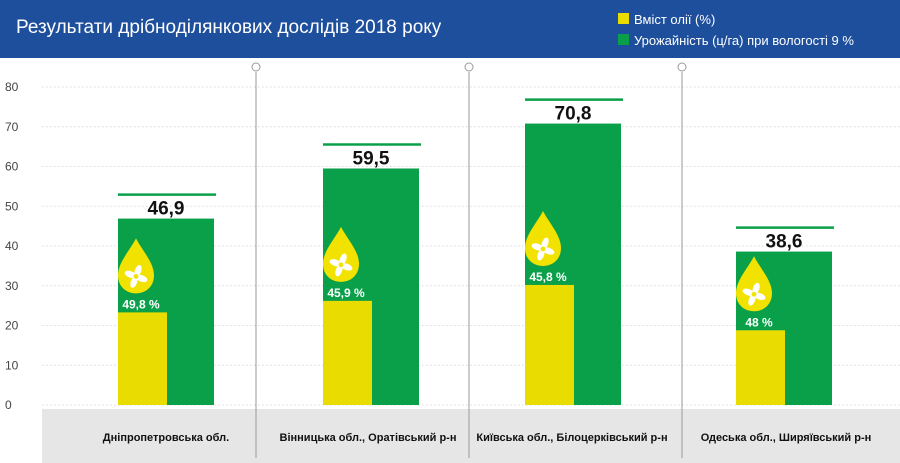  Describe the element at coordinates (371, 158) in the screenshot. I see `yield-value-label: 59,5` at that location.